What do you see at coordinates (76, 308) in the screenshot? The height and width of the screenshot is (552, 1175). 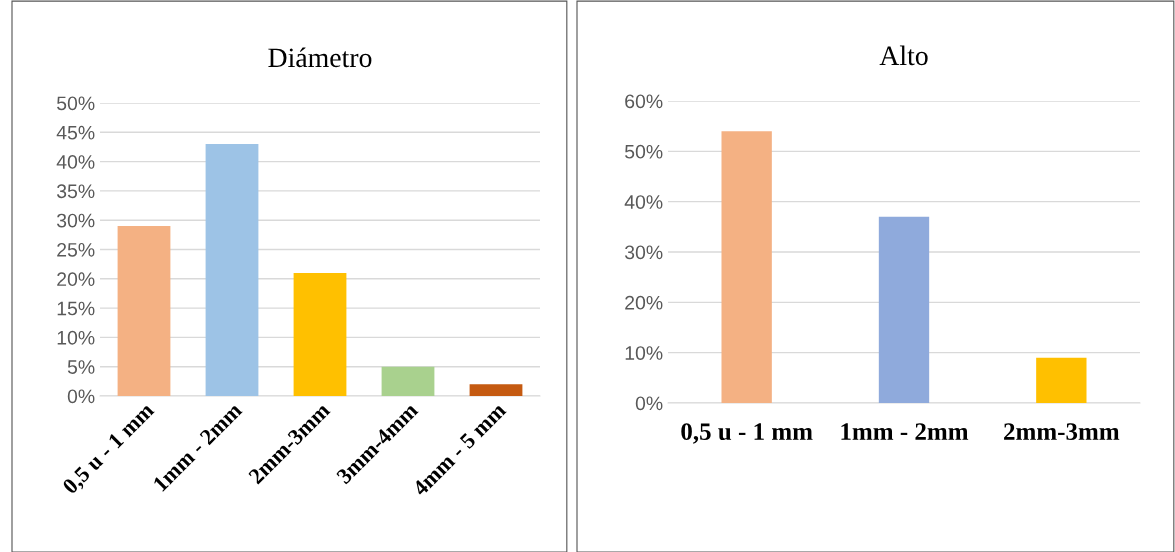 I see `y-tick-label: 15%` at bounding box center [76, 308].